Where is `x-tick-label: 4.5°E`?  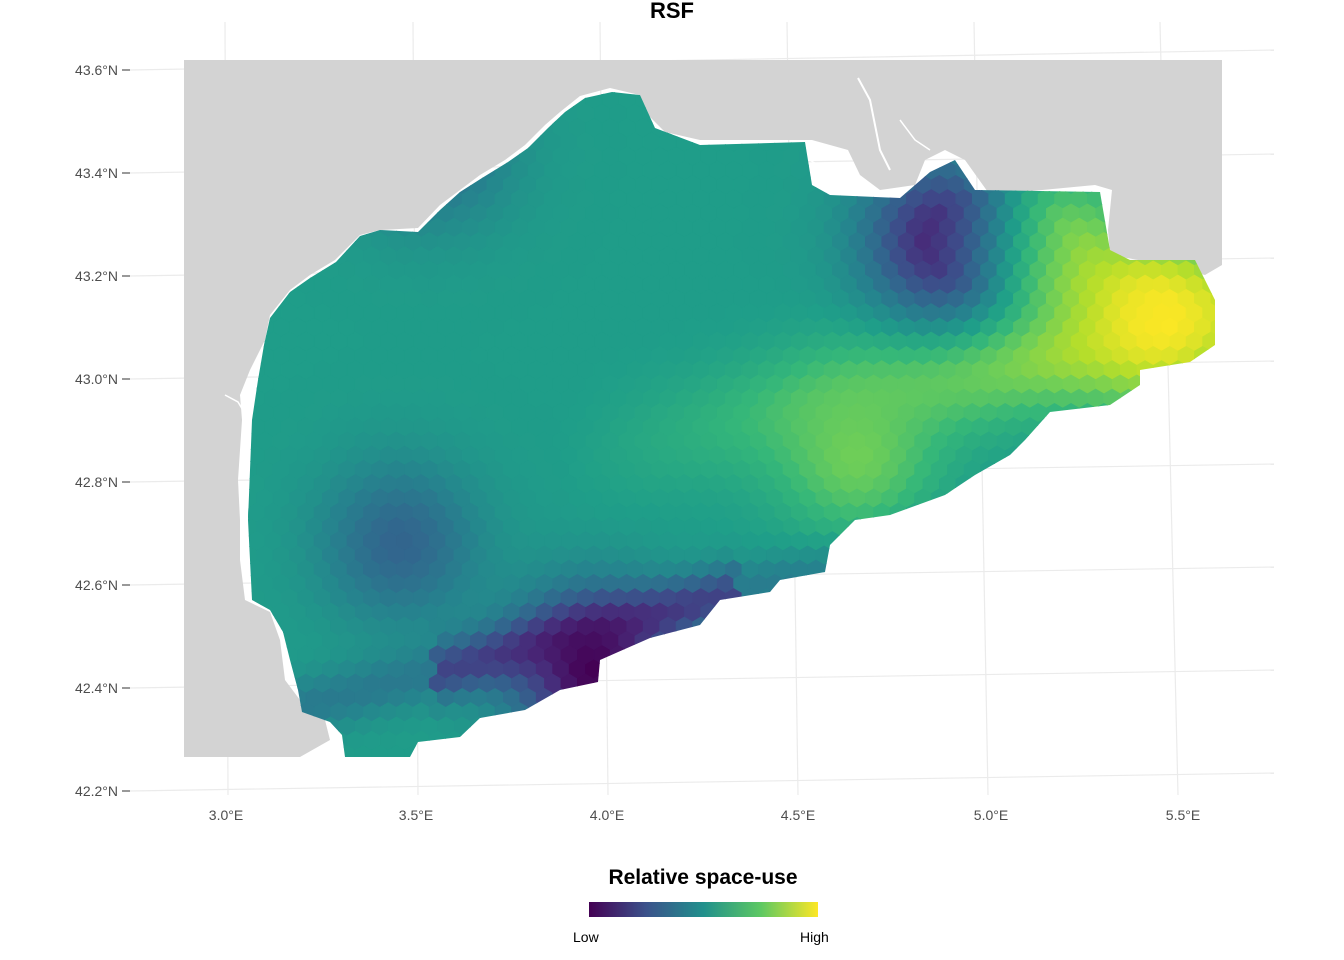 x-tick-label: 4.5°E is located at coordinates (798, 815).